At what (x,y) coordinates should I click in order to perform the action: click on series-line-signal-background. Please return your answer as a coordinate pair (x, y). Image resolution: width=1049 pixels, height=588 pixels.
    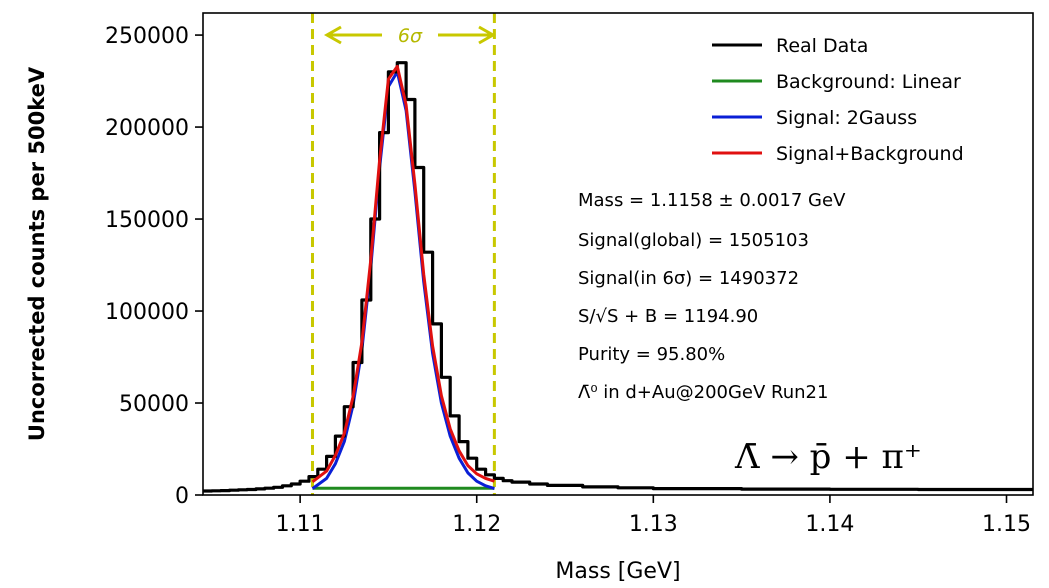
    Looking at the image, I should click on (403, 273).